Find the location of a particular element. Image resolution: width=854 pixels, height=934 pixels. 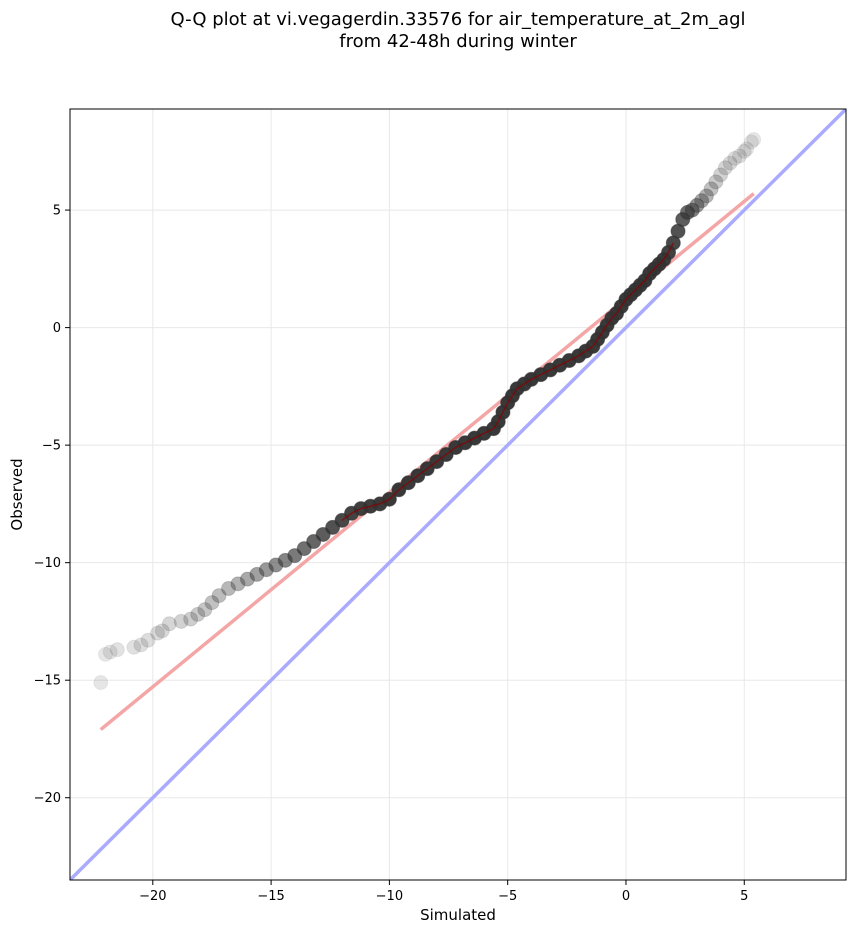

x-tick-label: −20 is located at coordinates (152, 896).